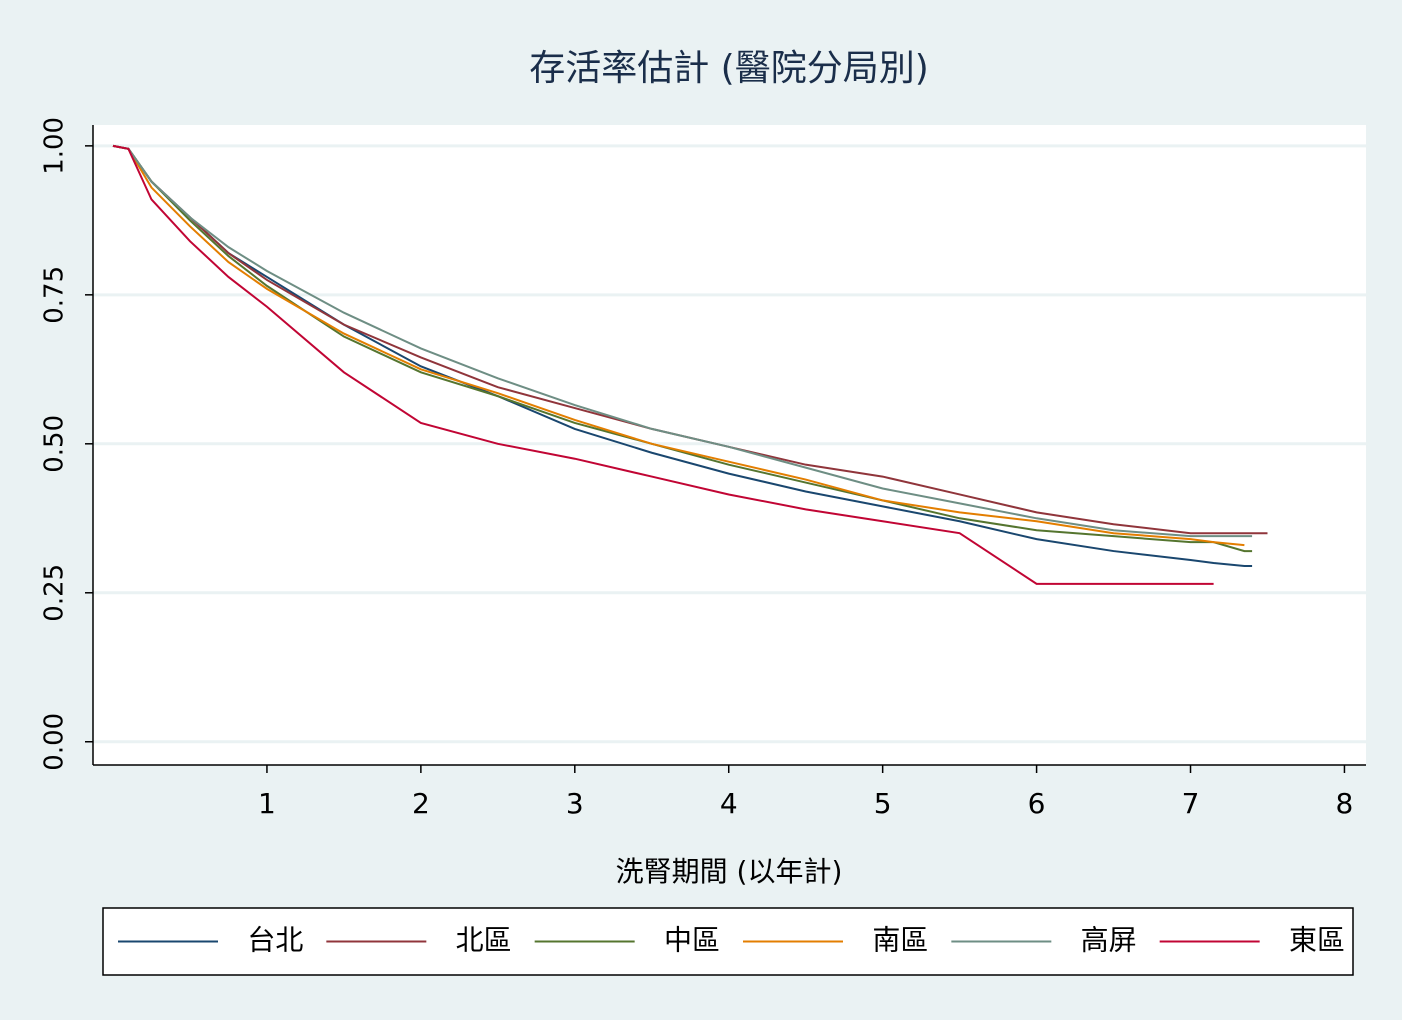  Describe the element at coordinates (729, 871) in the screenshot. I see `x-axis-title: 洗腎期間 (以年計)` at that location.